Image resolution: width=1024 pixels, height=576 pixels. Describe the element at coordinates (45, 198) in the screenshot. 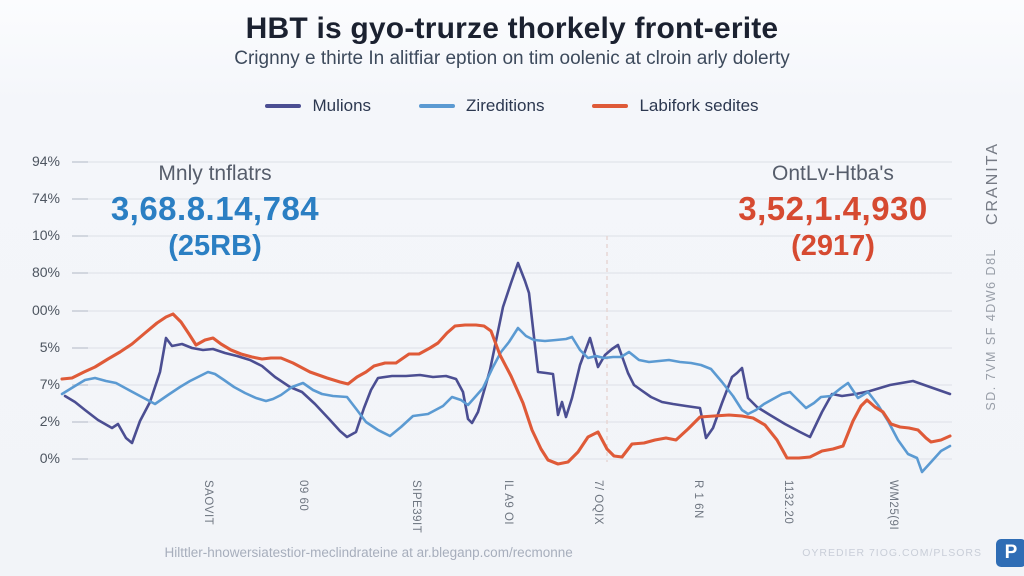

I see `y-axis-tick-label: 74%` at that location.